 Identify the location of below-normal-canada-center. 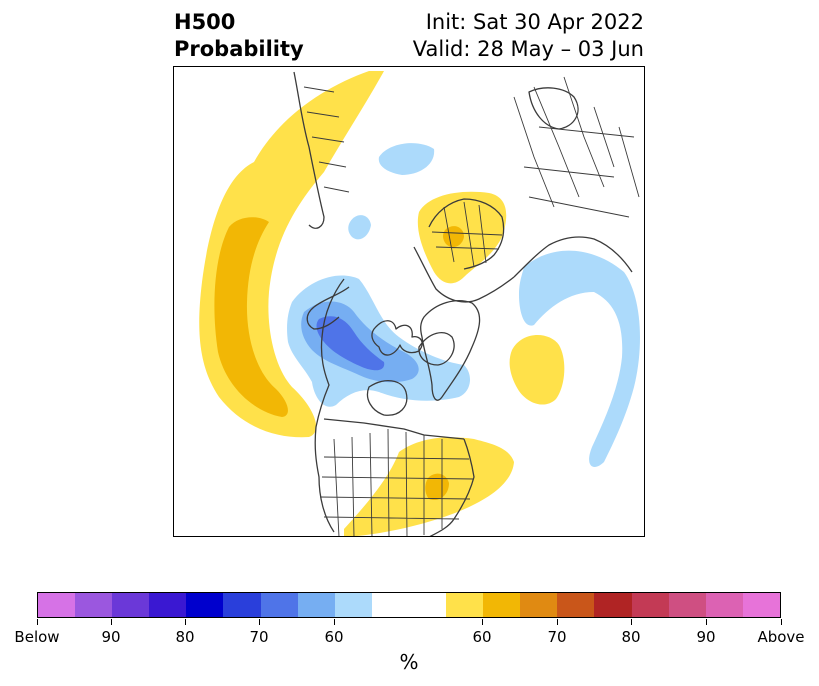
(350, 343).